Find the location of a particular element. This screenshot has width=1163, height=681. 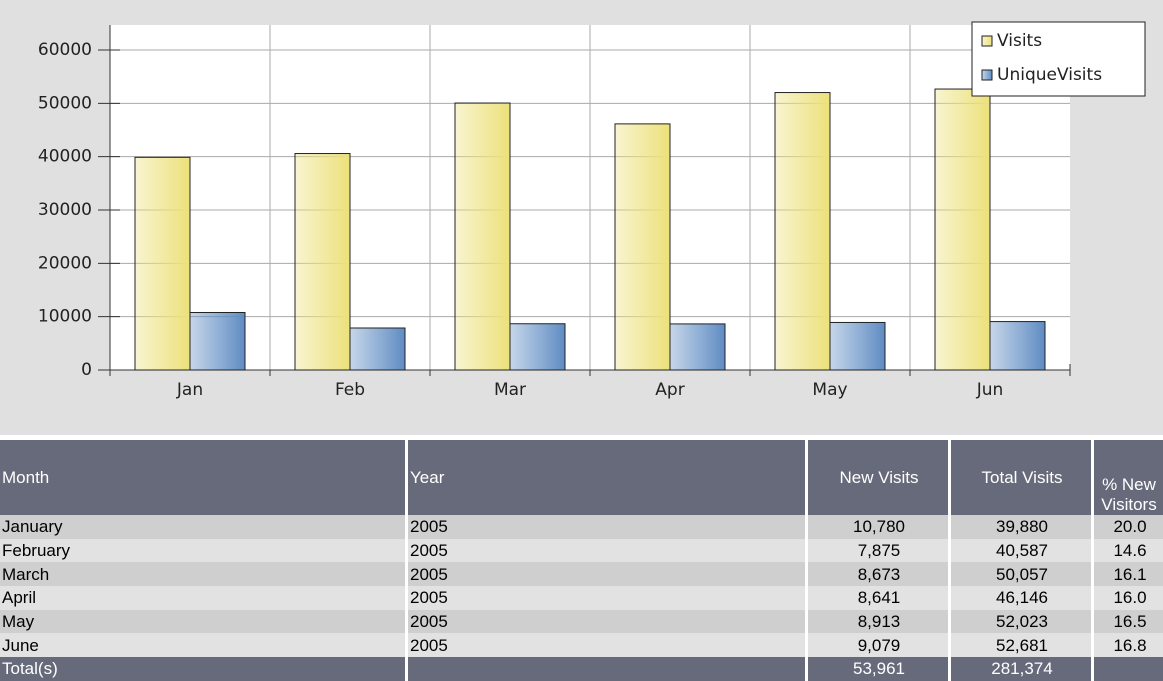

column-header: Month is located at coordinates (202, 477).